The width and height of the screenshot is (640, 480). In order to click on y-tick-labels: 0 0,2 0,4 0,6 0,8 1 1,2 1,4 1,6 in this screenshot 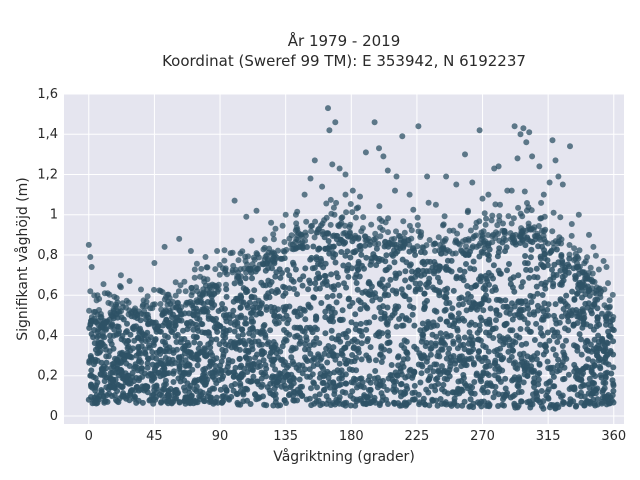, I will do `click(47, 255)`.